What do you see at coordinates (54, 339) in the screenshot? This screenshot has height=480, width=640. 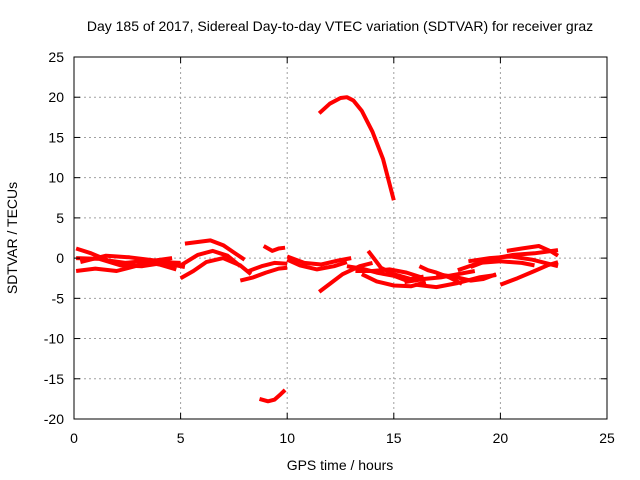 I see `y-tick-label: -10` at bounding box center [54, 339].